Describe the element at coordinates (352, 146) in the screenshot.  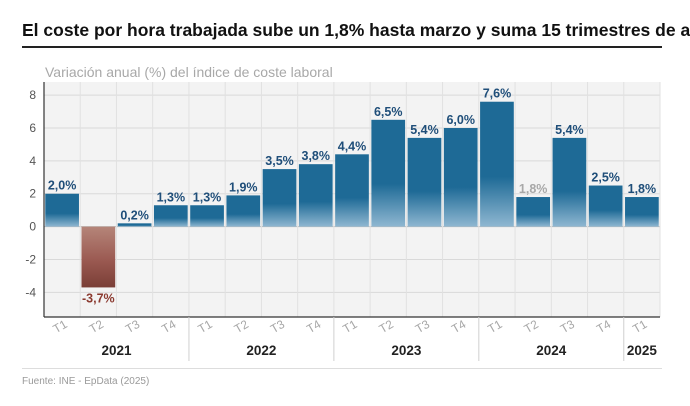
I see `data-label: 4,4%` at that location.